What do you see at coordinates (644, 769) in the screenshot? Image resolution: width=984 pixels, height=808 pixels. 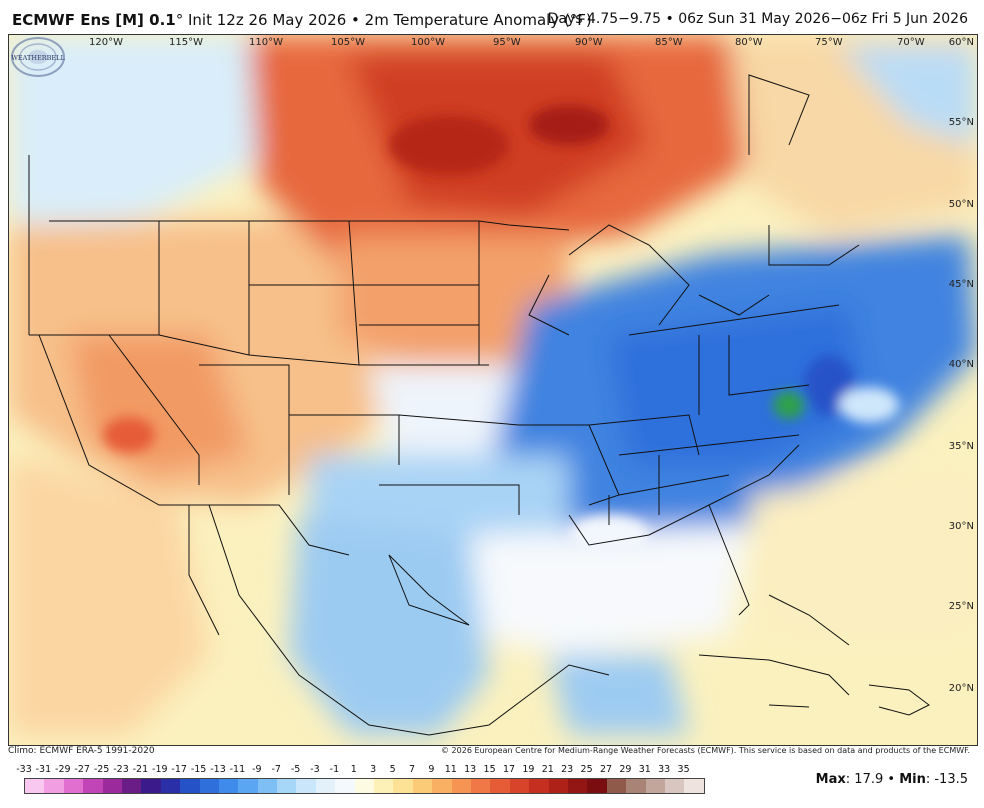 I see `colorbar-tick: 31` at bounding box center [644, 769].